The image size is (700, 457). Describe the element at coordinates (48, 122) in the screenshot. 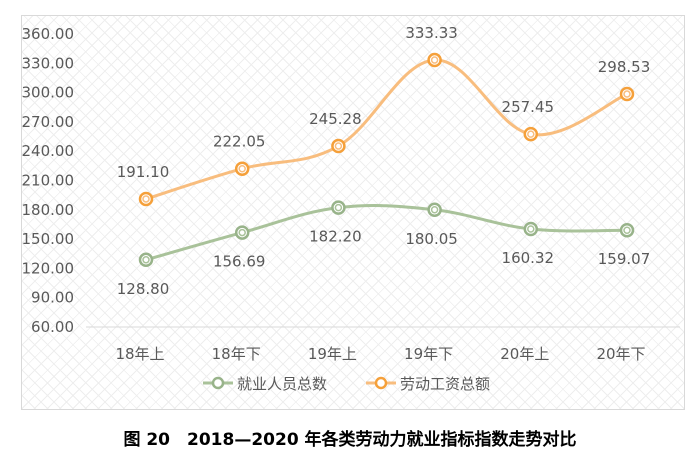

I see `y-tick-label: 270.00` at that location.